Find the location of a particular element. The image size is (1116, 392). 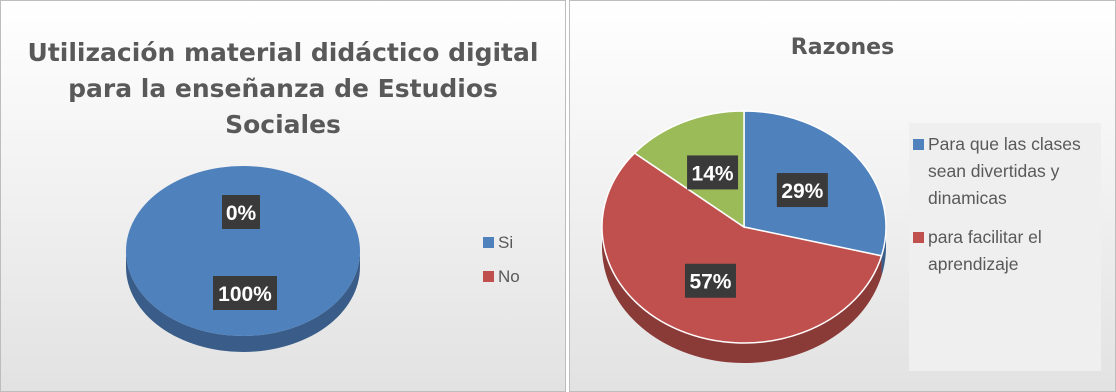

legend-label: para facilitar el aprendizaje is located at coordinates (985, 250).